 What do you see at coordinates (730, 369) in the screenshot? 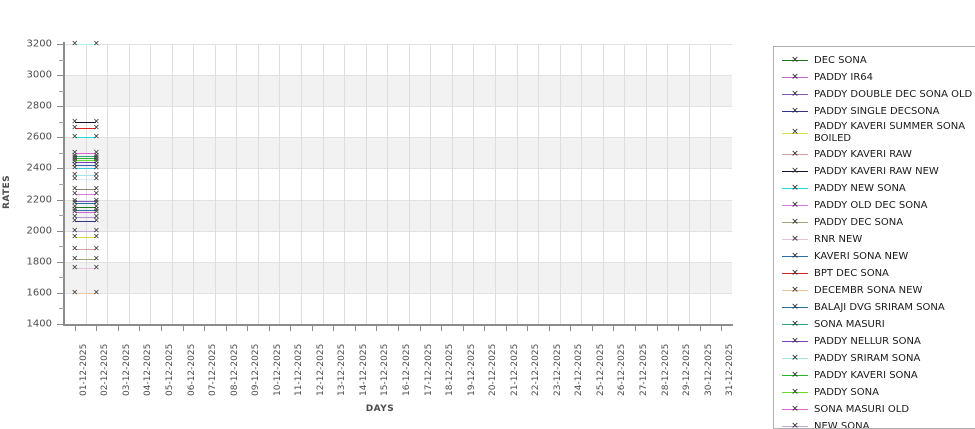
I see `x-tick-label: 31-12-2025` at bounding box center [730, 369].